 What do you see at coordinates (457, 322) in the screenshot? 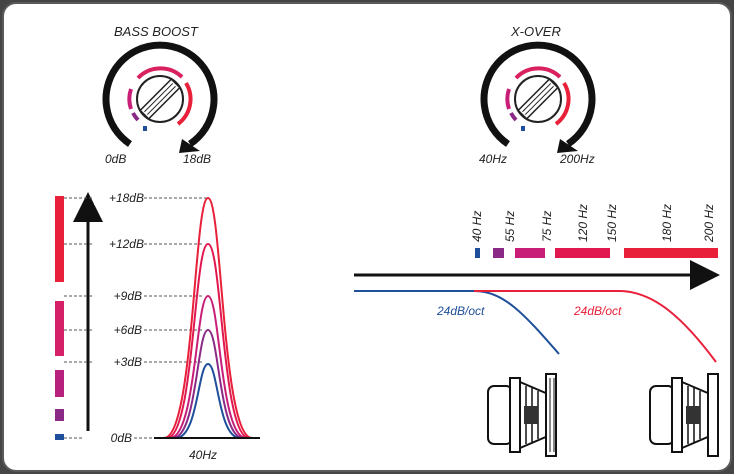
I see `blue-crossover-curve` at bounding box center [457, 322].